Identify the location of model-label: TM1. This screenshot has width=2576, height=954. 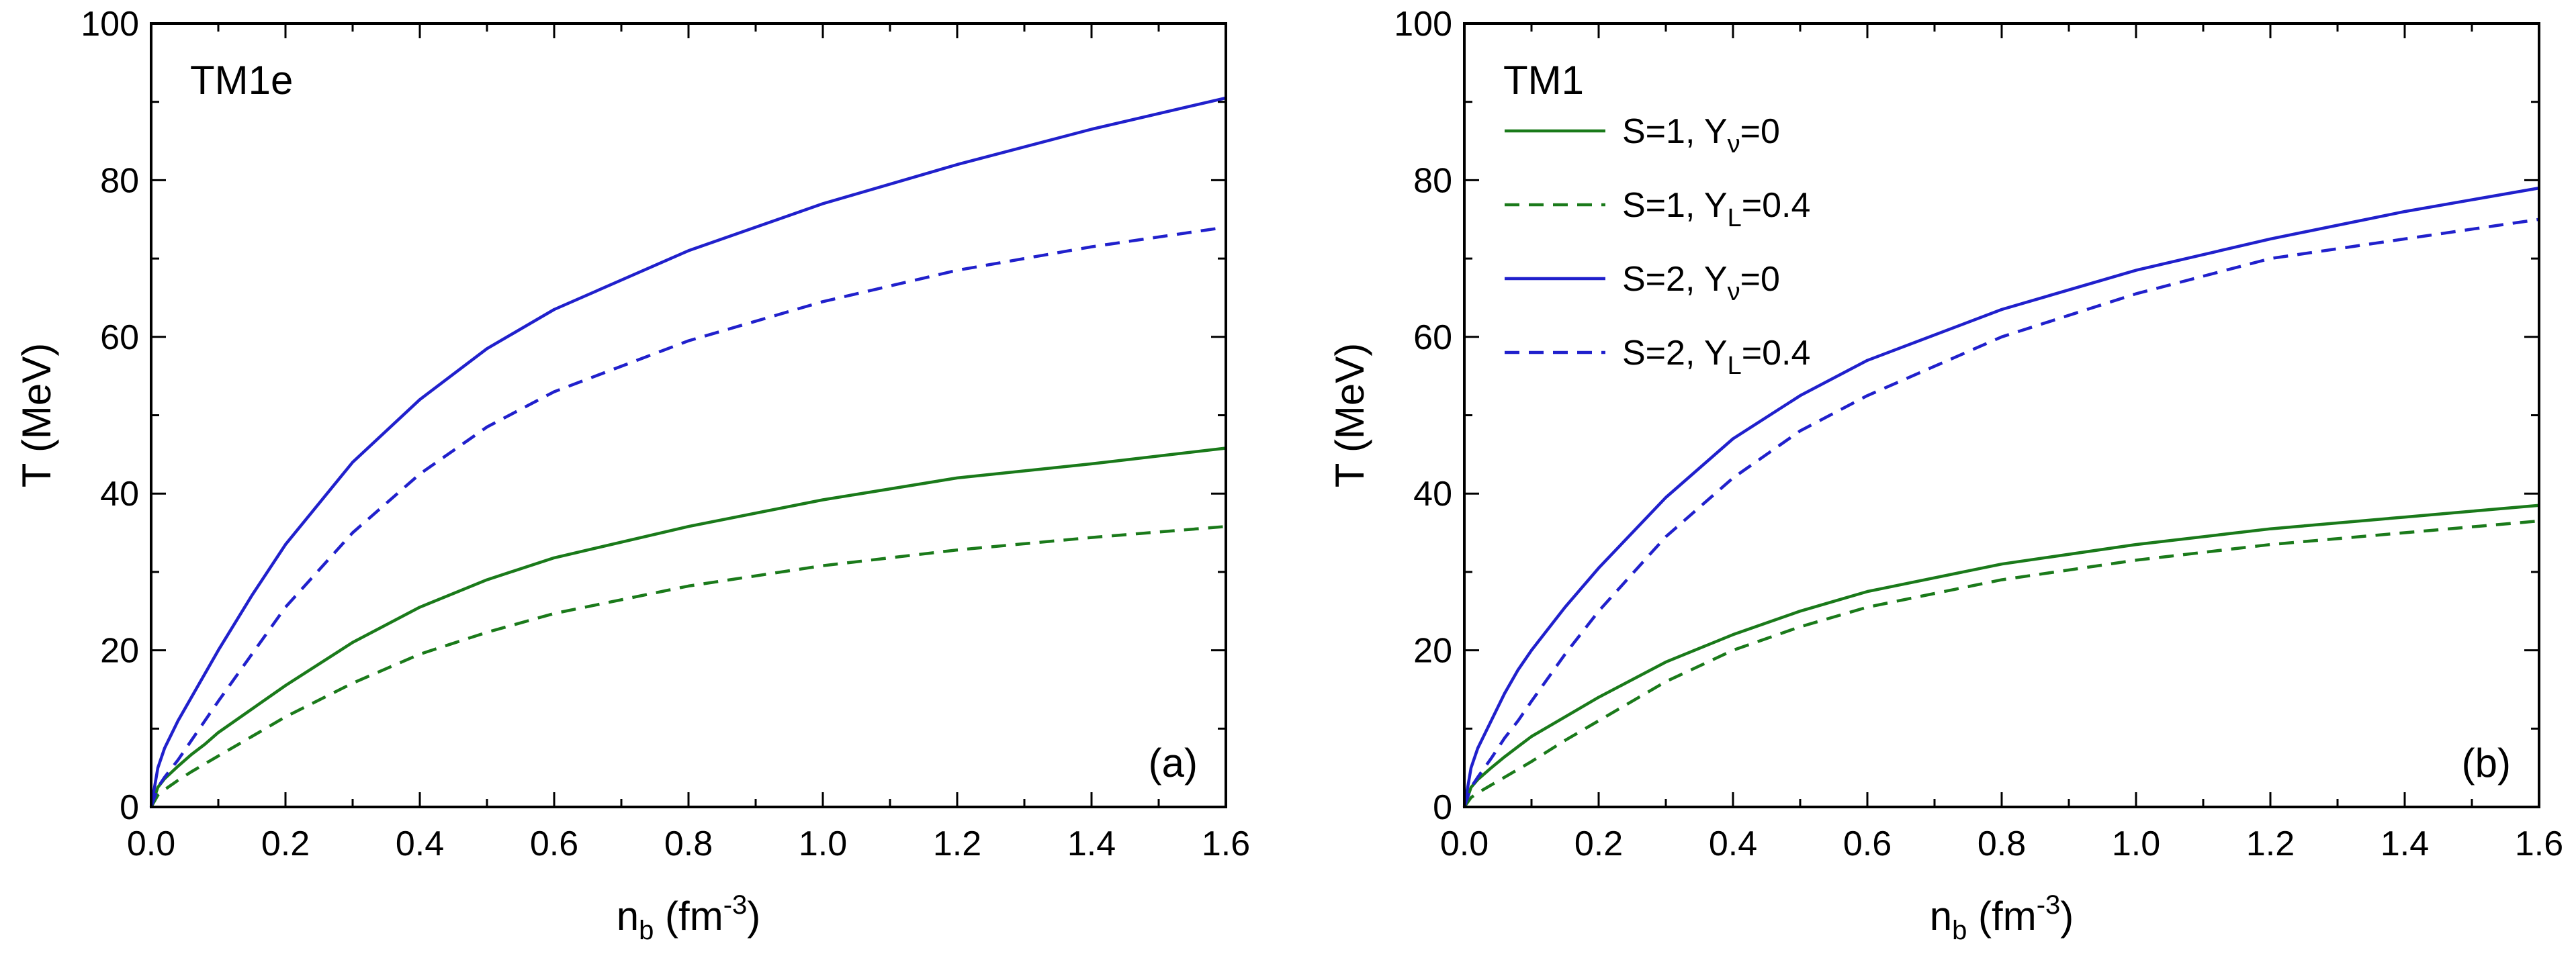
(1544, 80).